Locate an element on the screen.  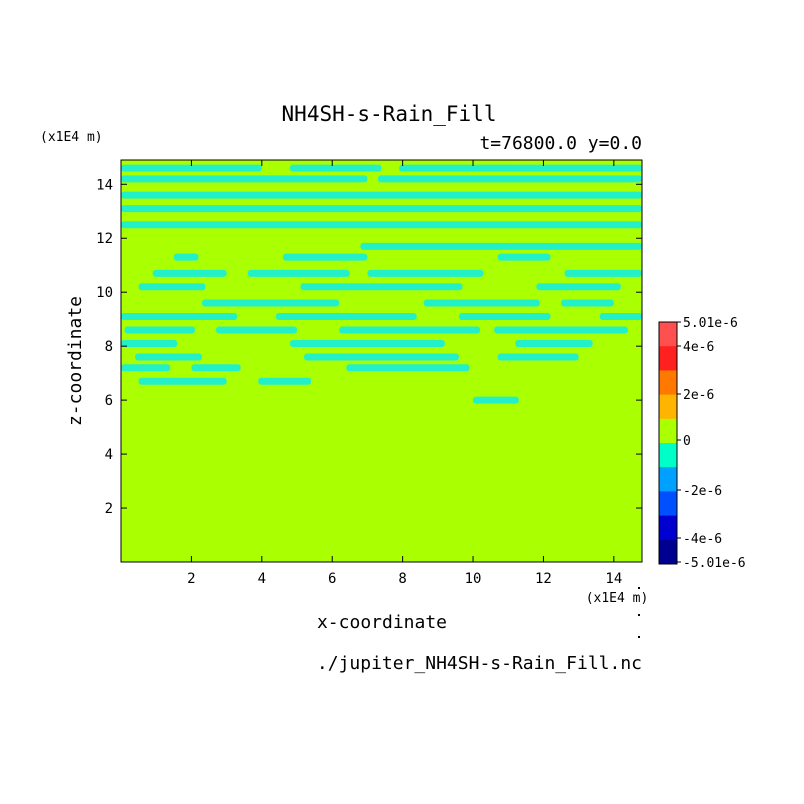
x-tick-label: 6 is located at coordinates (332, 579).